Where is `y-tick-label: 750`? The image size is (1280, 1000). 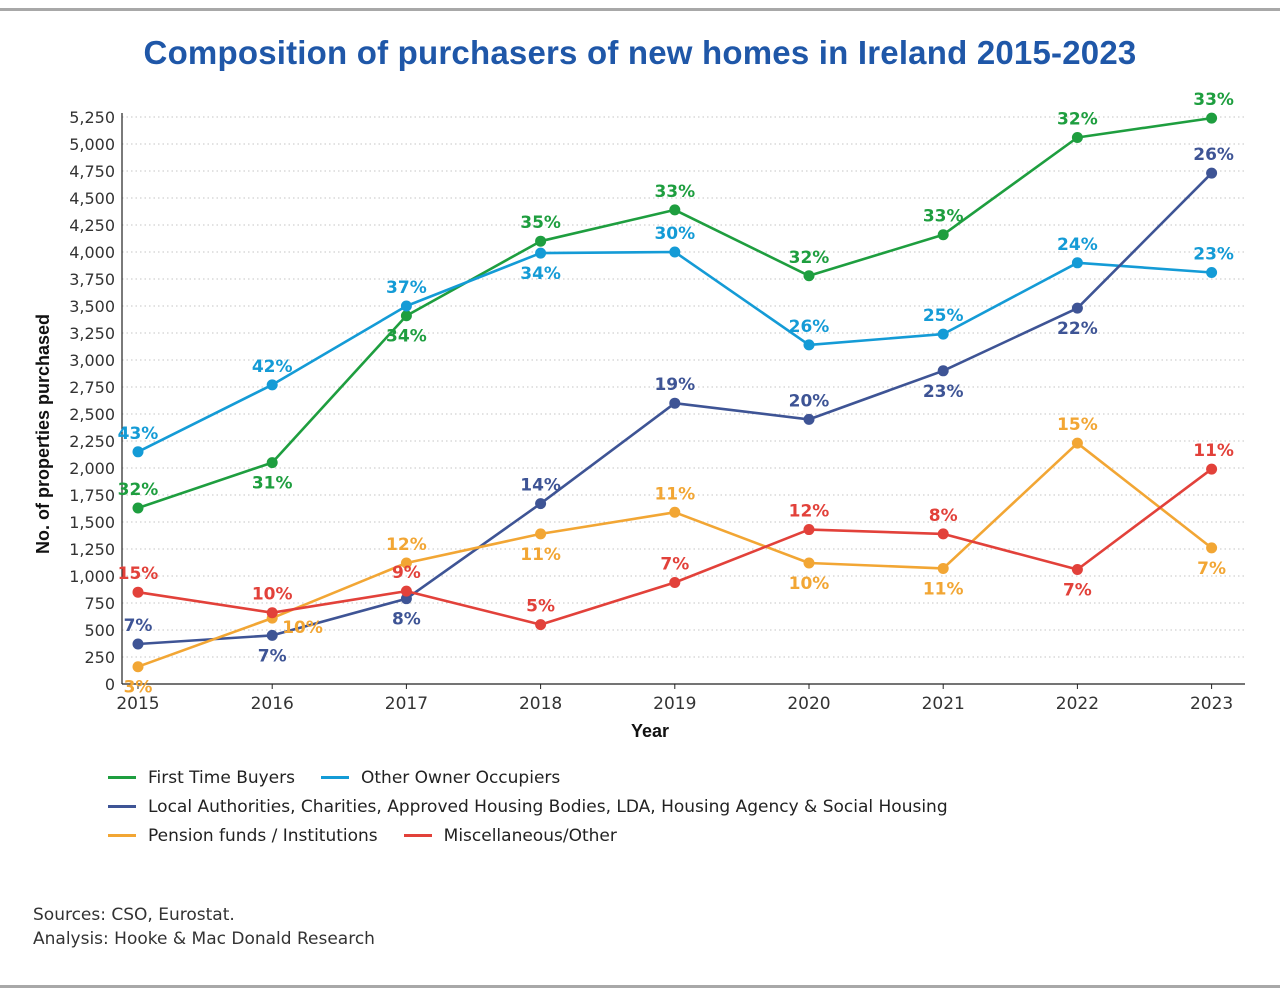 y-tick-label: 750 is located at coordinates (99, 603).